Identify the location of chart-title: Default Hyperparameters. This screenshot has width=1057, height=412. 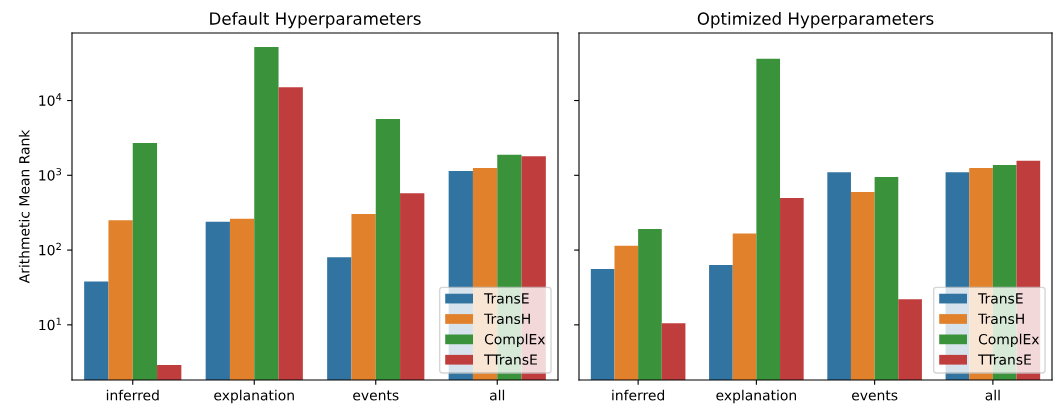
(315, 20).